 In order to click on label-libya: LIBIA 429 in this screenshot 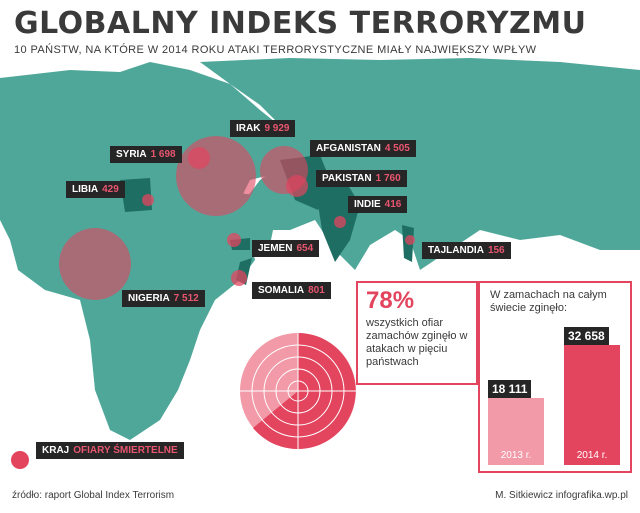, I will do `click(95, 189)`.